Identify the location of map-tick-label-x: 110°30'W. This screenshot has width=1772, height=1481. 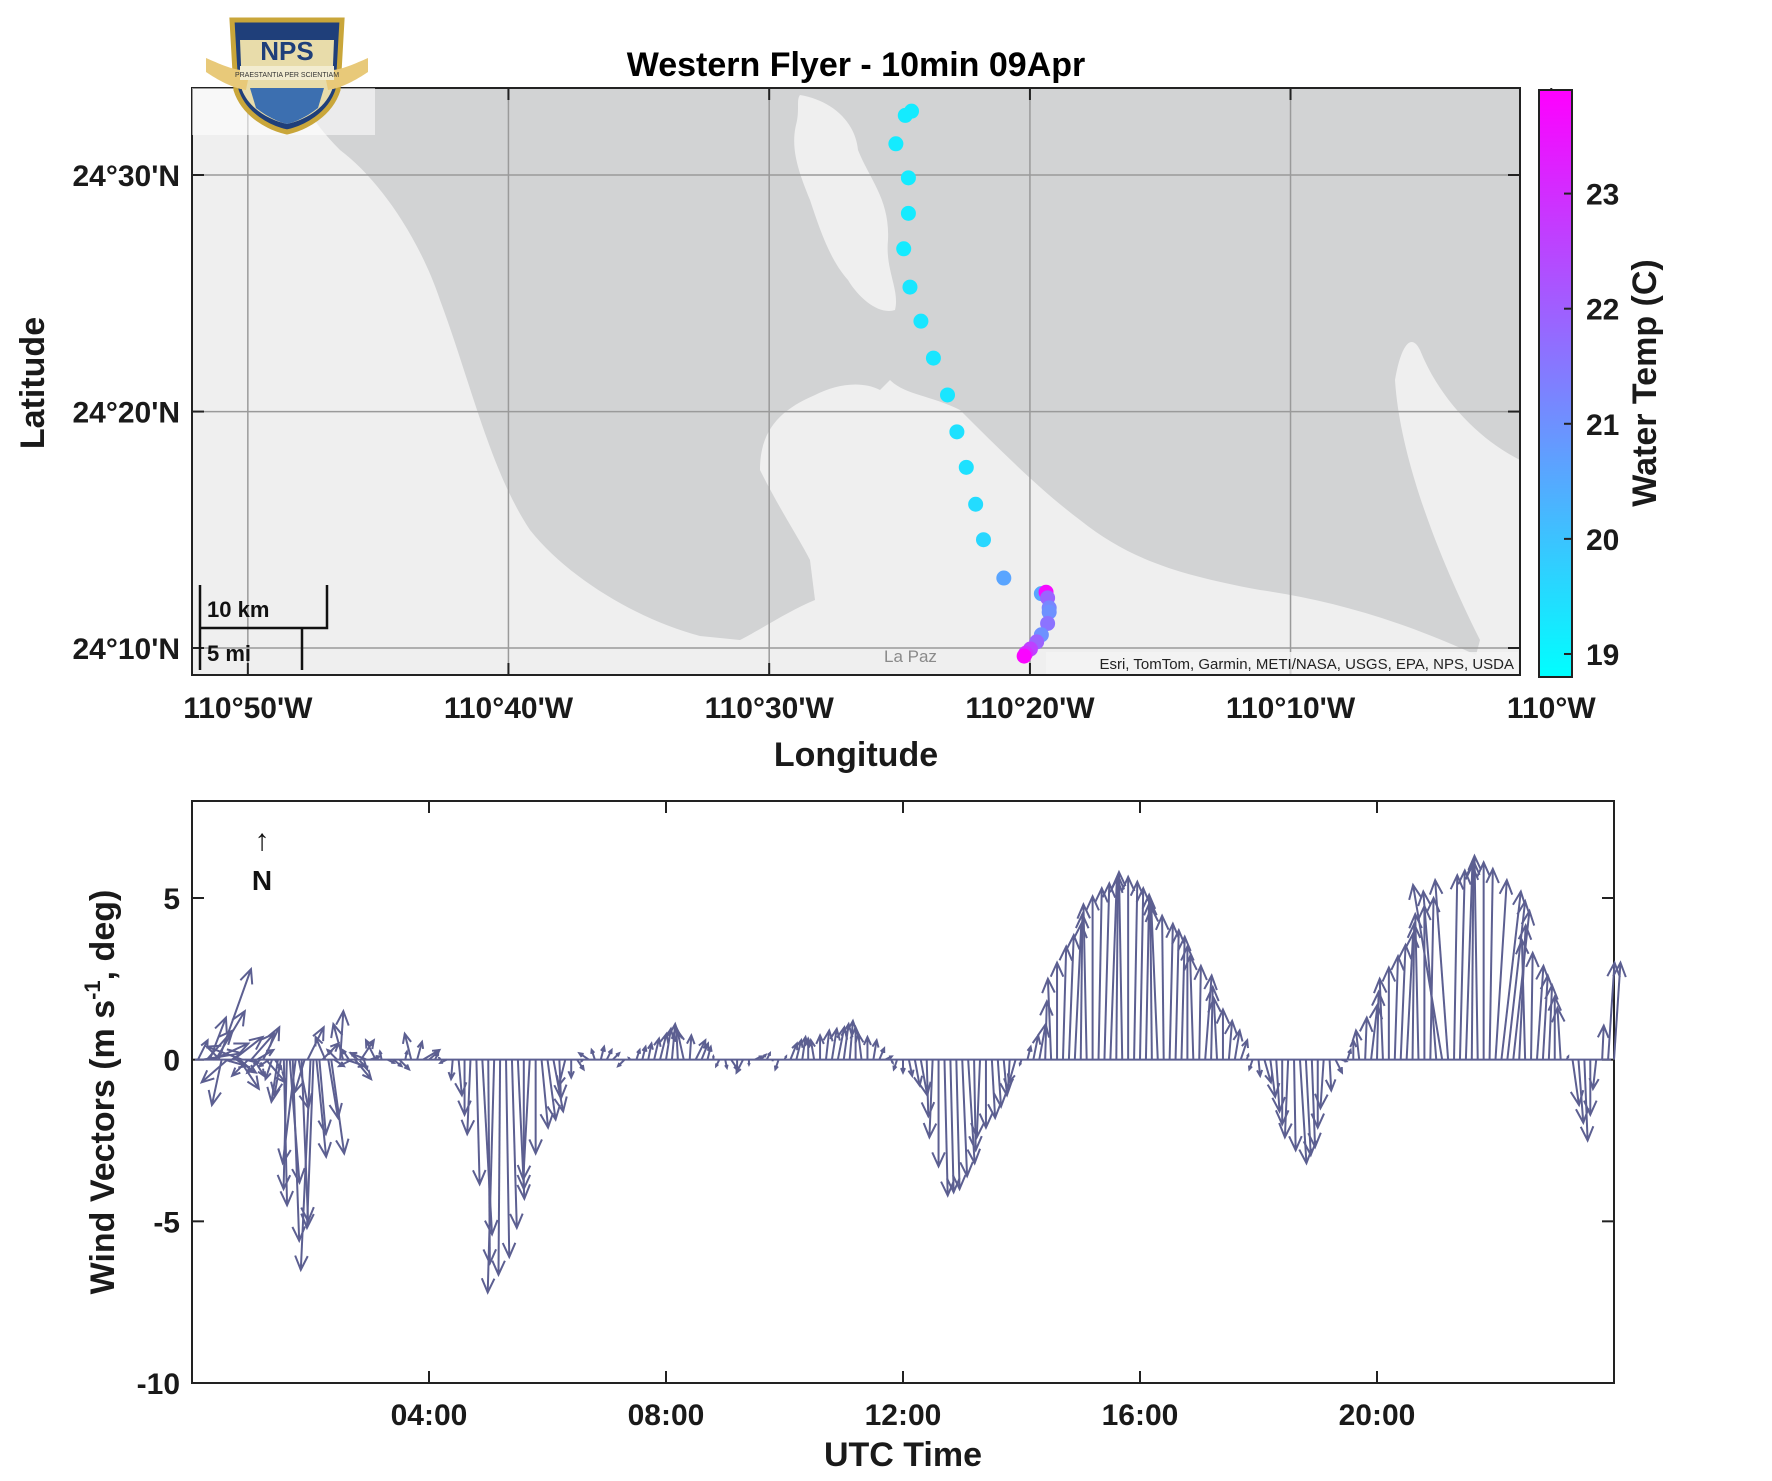
(770, 708).